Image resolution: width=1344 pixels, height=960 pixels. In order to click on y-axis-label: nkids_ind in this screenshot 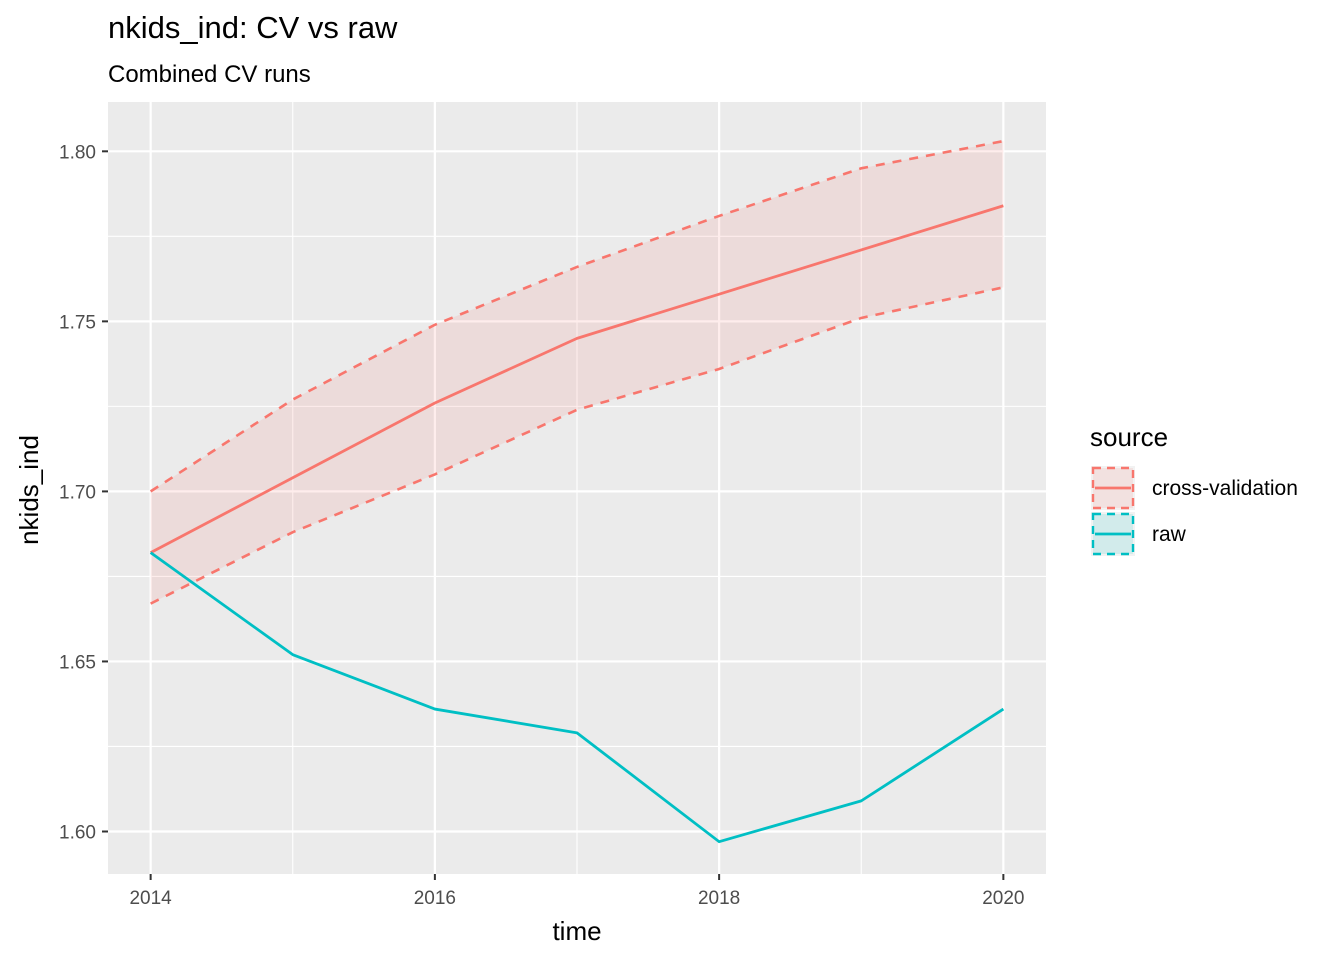, I will do `click(29, 490)`.